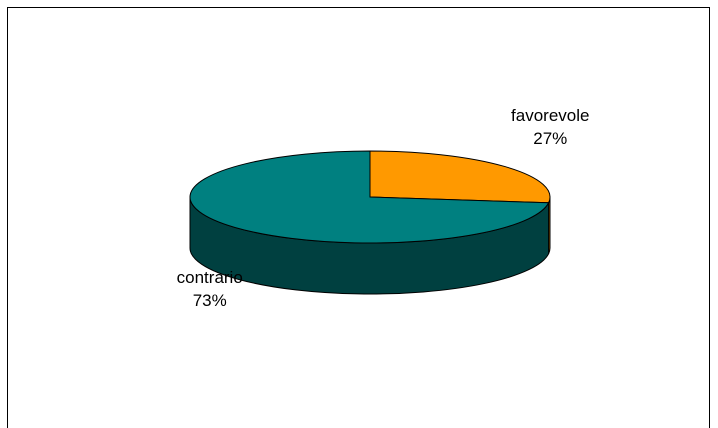  I want to click on slice-name-favorevole: favorevole, so click(550, 115).